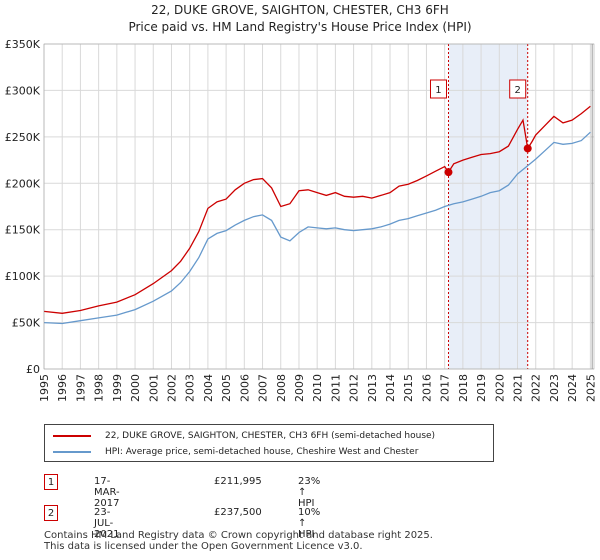  What do you see at coordinates (226, 388) in the screenshot?
I see `x-tick-label: 2005` at bounding box center [226, 388].